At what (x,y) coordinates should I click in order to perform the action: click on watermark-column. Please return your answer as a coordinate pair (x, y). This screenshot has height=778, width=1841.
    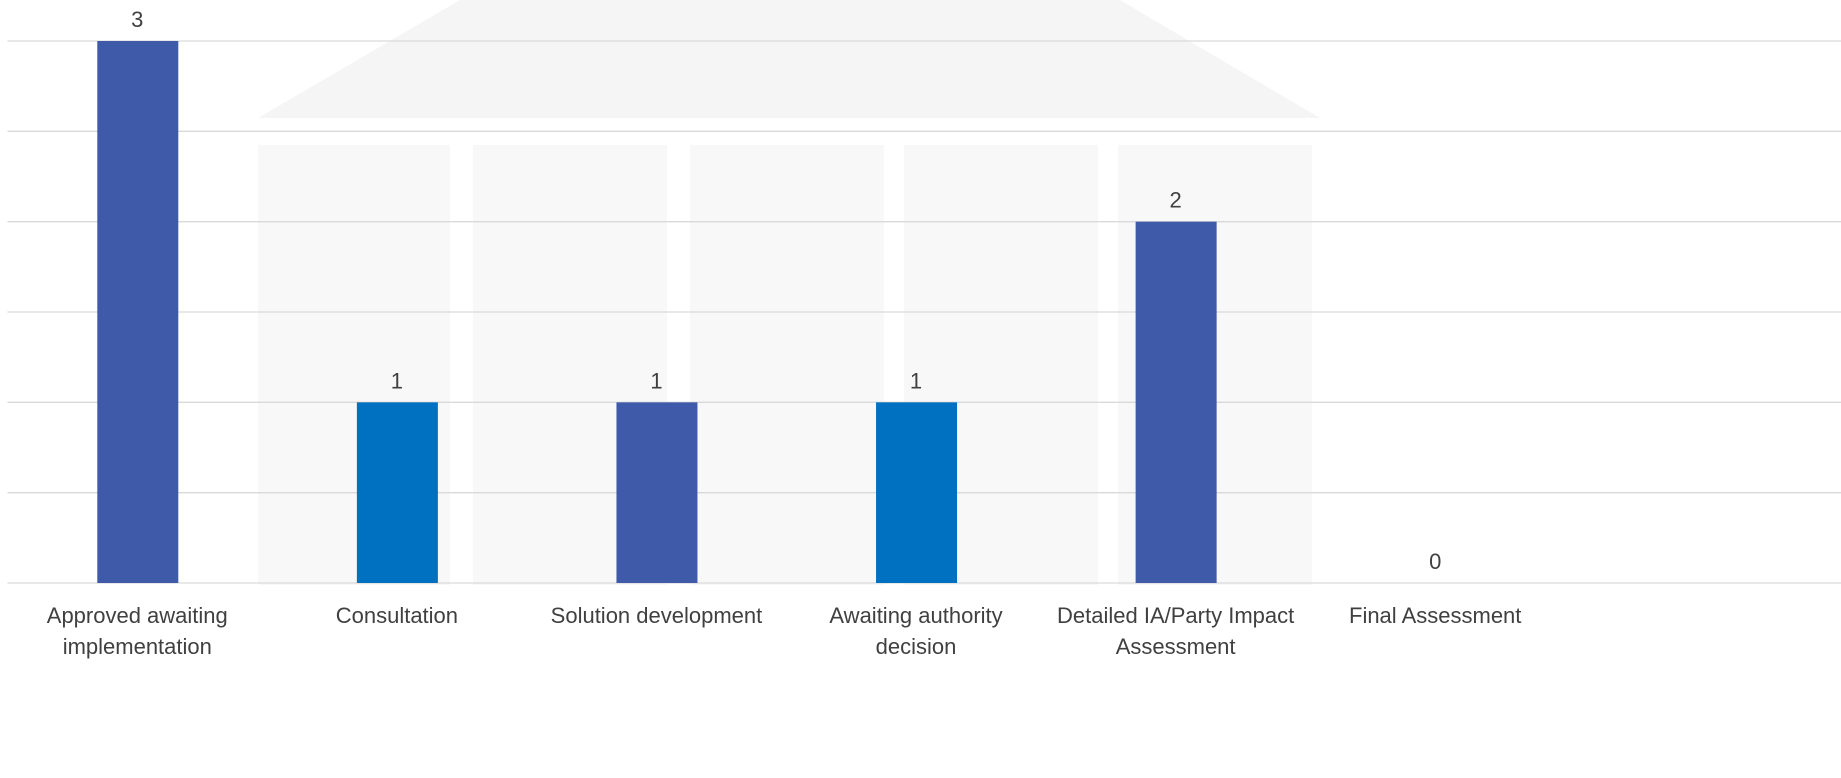
    Looking at the image, I should click on (787, 365).